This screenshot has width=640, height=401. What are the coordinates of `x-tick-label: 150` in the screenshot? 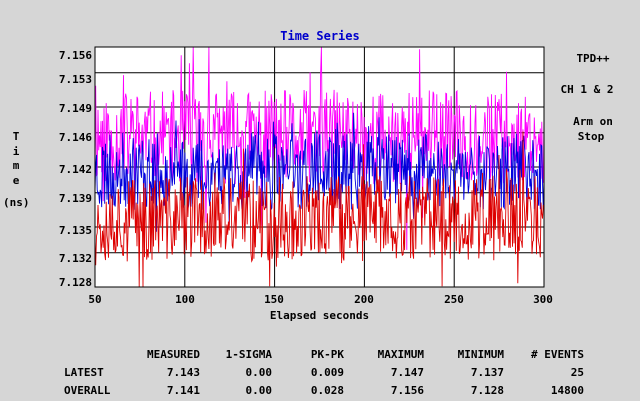 It's located at (274, 299).